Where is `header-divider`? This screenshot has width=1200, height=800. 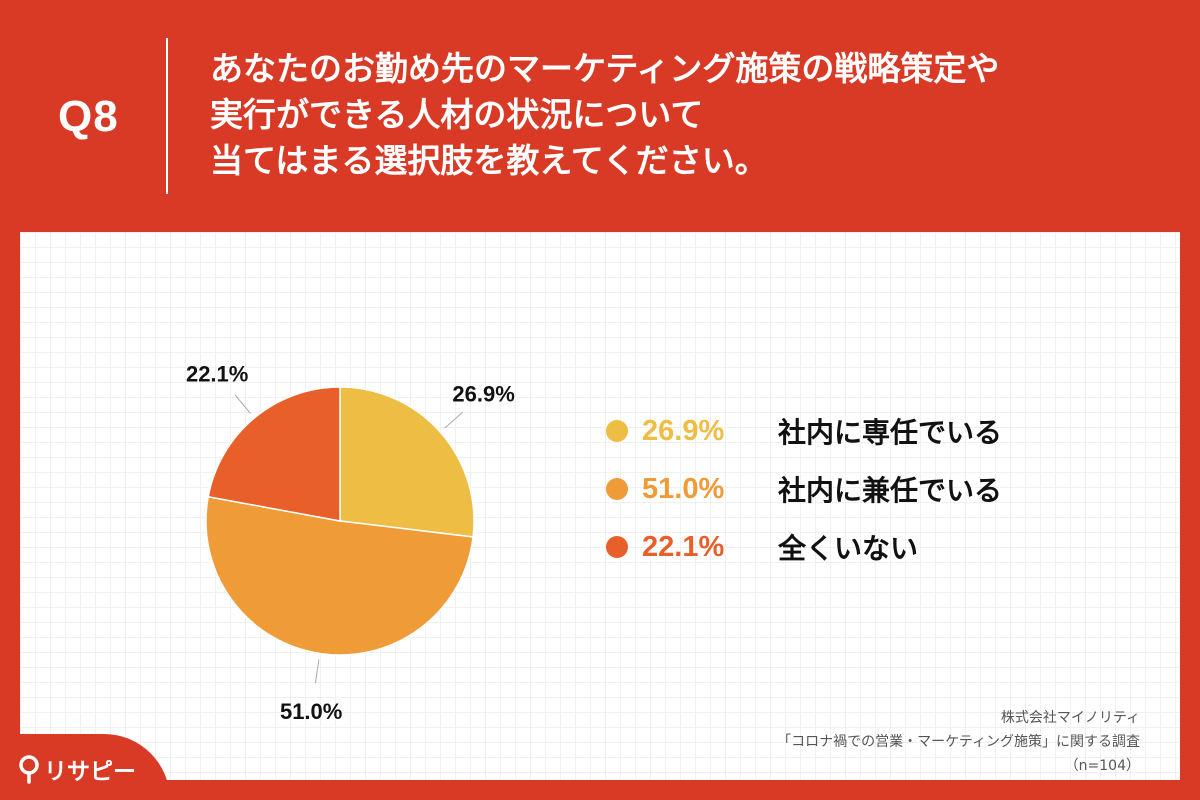 header-divider is located at coordinates (167, 116).